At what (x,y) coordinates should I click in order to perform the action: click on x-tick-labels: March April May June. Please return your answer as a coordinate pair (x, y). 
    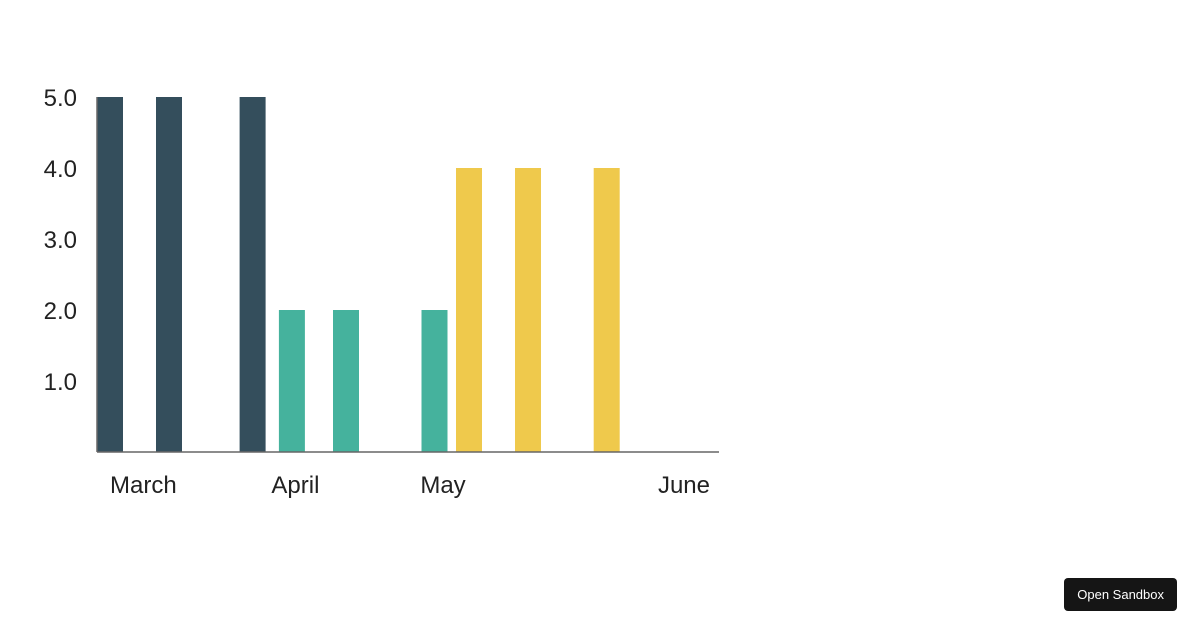
    Looking at the image, I should click on (410, 485).